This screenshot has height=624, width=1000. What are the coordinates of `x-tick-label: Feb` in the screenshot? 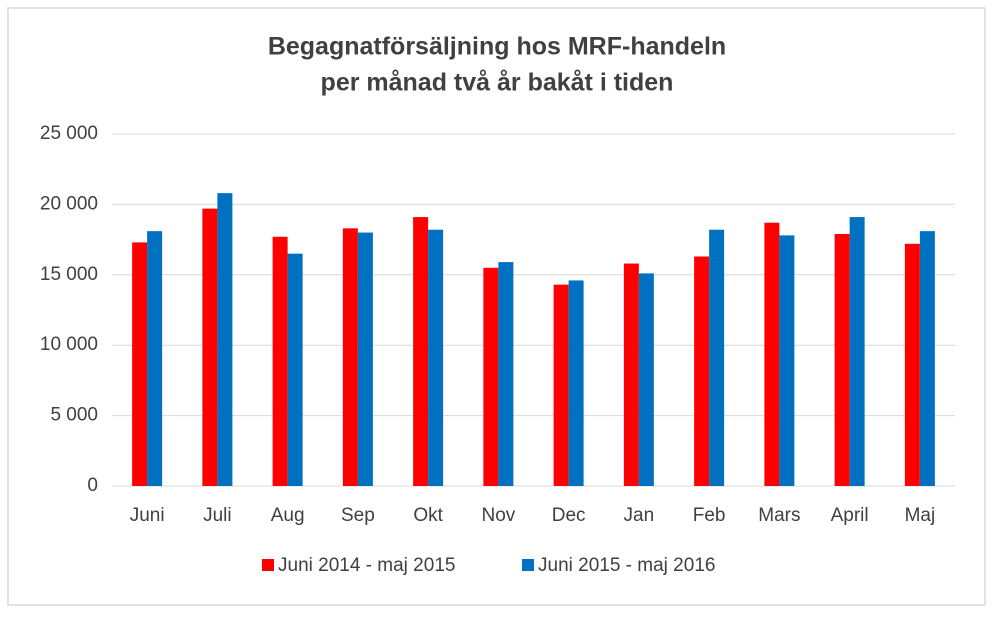 It's located at (709, 515).